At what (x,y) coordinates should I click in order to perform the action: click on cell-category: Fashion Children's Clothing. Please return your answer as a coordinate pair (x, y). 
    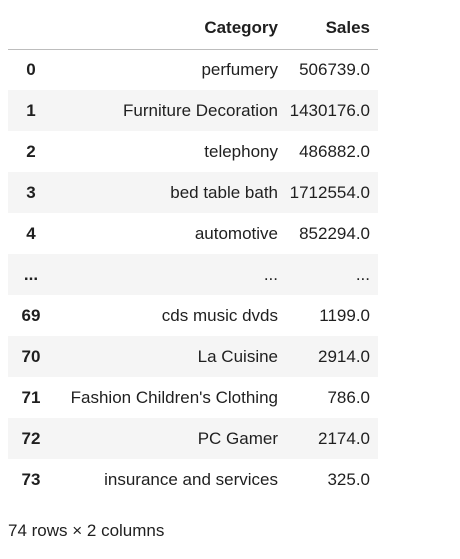
    Looking at the image, I should click on (174, 397).